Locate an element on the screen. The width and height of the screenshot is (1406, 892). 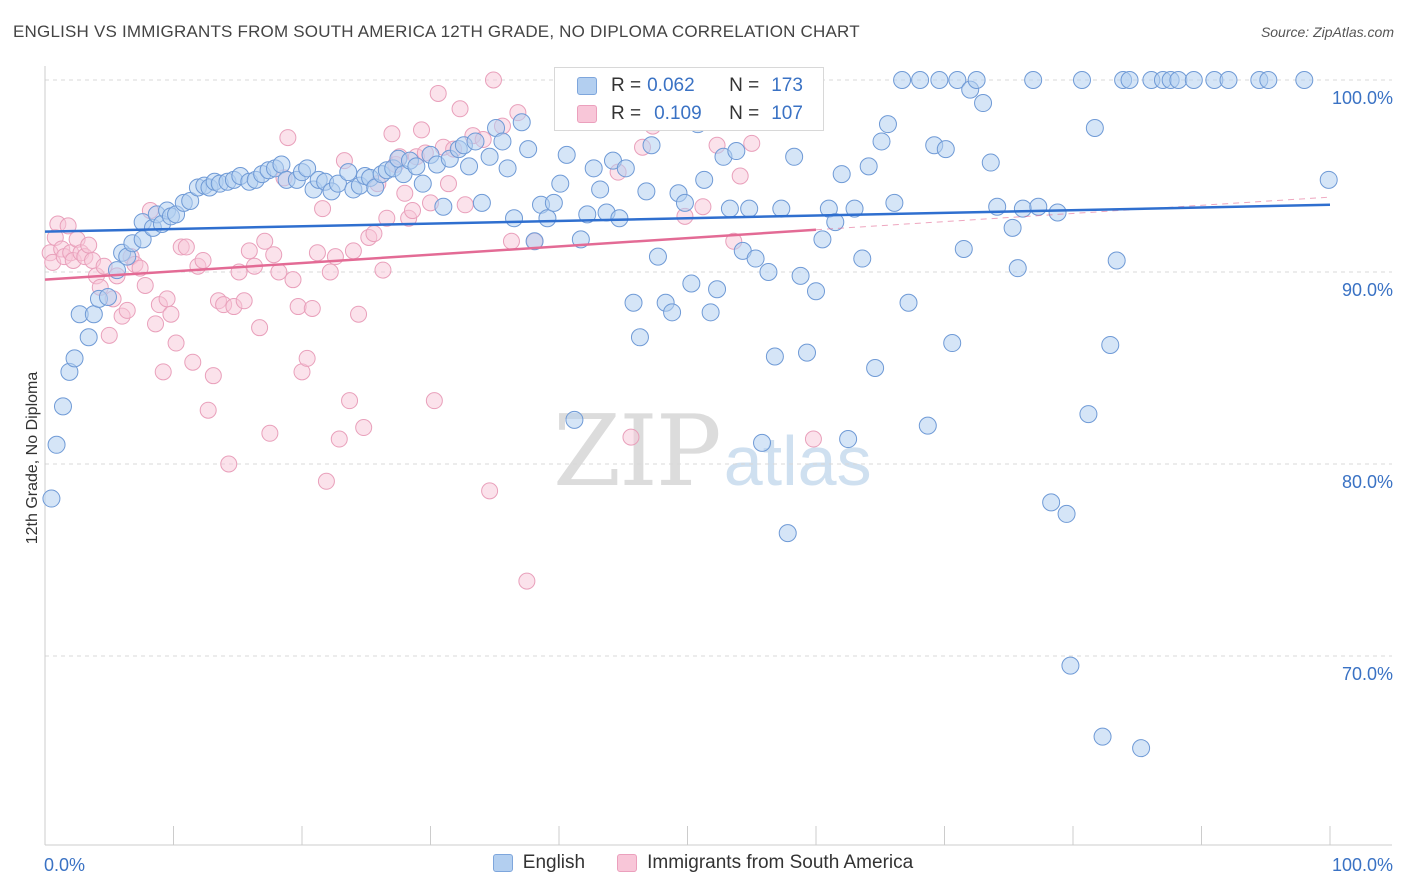
legend-immigrants-label: Immigrants from South America is located at coordinates (780, 862).